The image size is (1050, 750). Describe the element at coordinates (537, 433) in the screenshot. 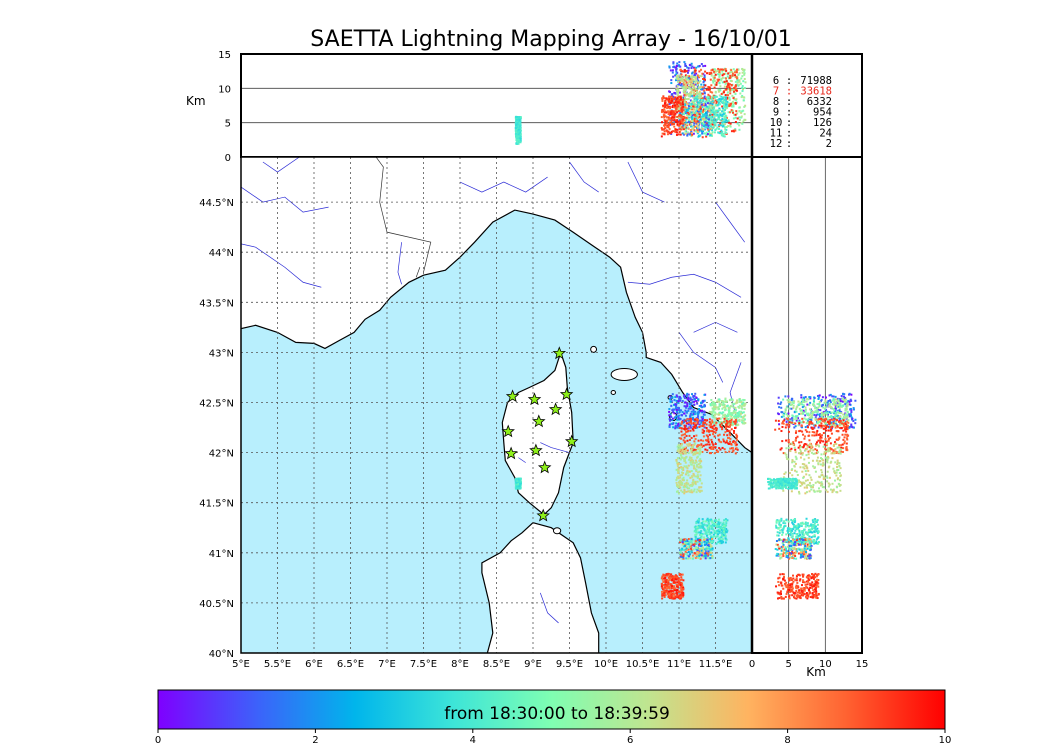

I see `corsica-island` at that location.